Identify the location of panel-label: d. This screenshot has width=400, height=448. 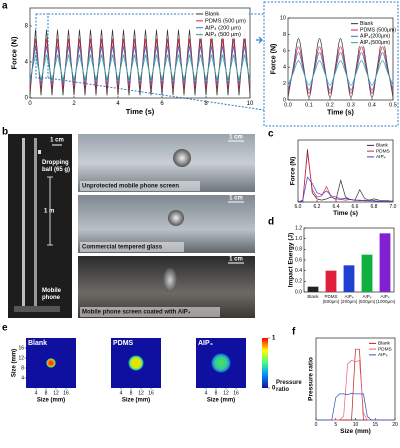
(271, 222).